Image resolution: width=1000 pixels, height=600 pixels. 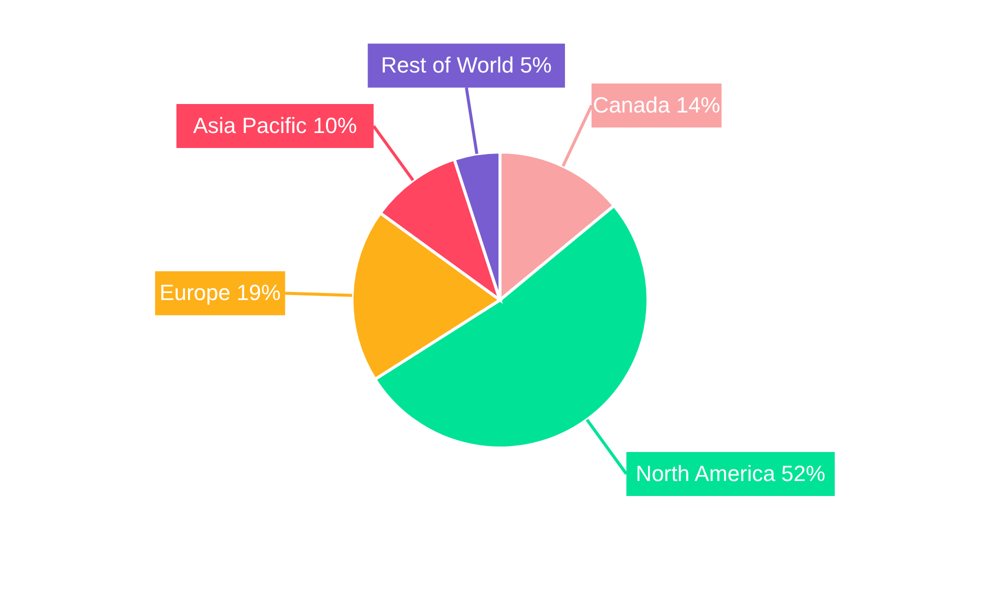 What do you see at coordinates (220, 293) in the screenshot?
I see `slice-label: Europe 19%` at bounding box center [220, 293].